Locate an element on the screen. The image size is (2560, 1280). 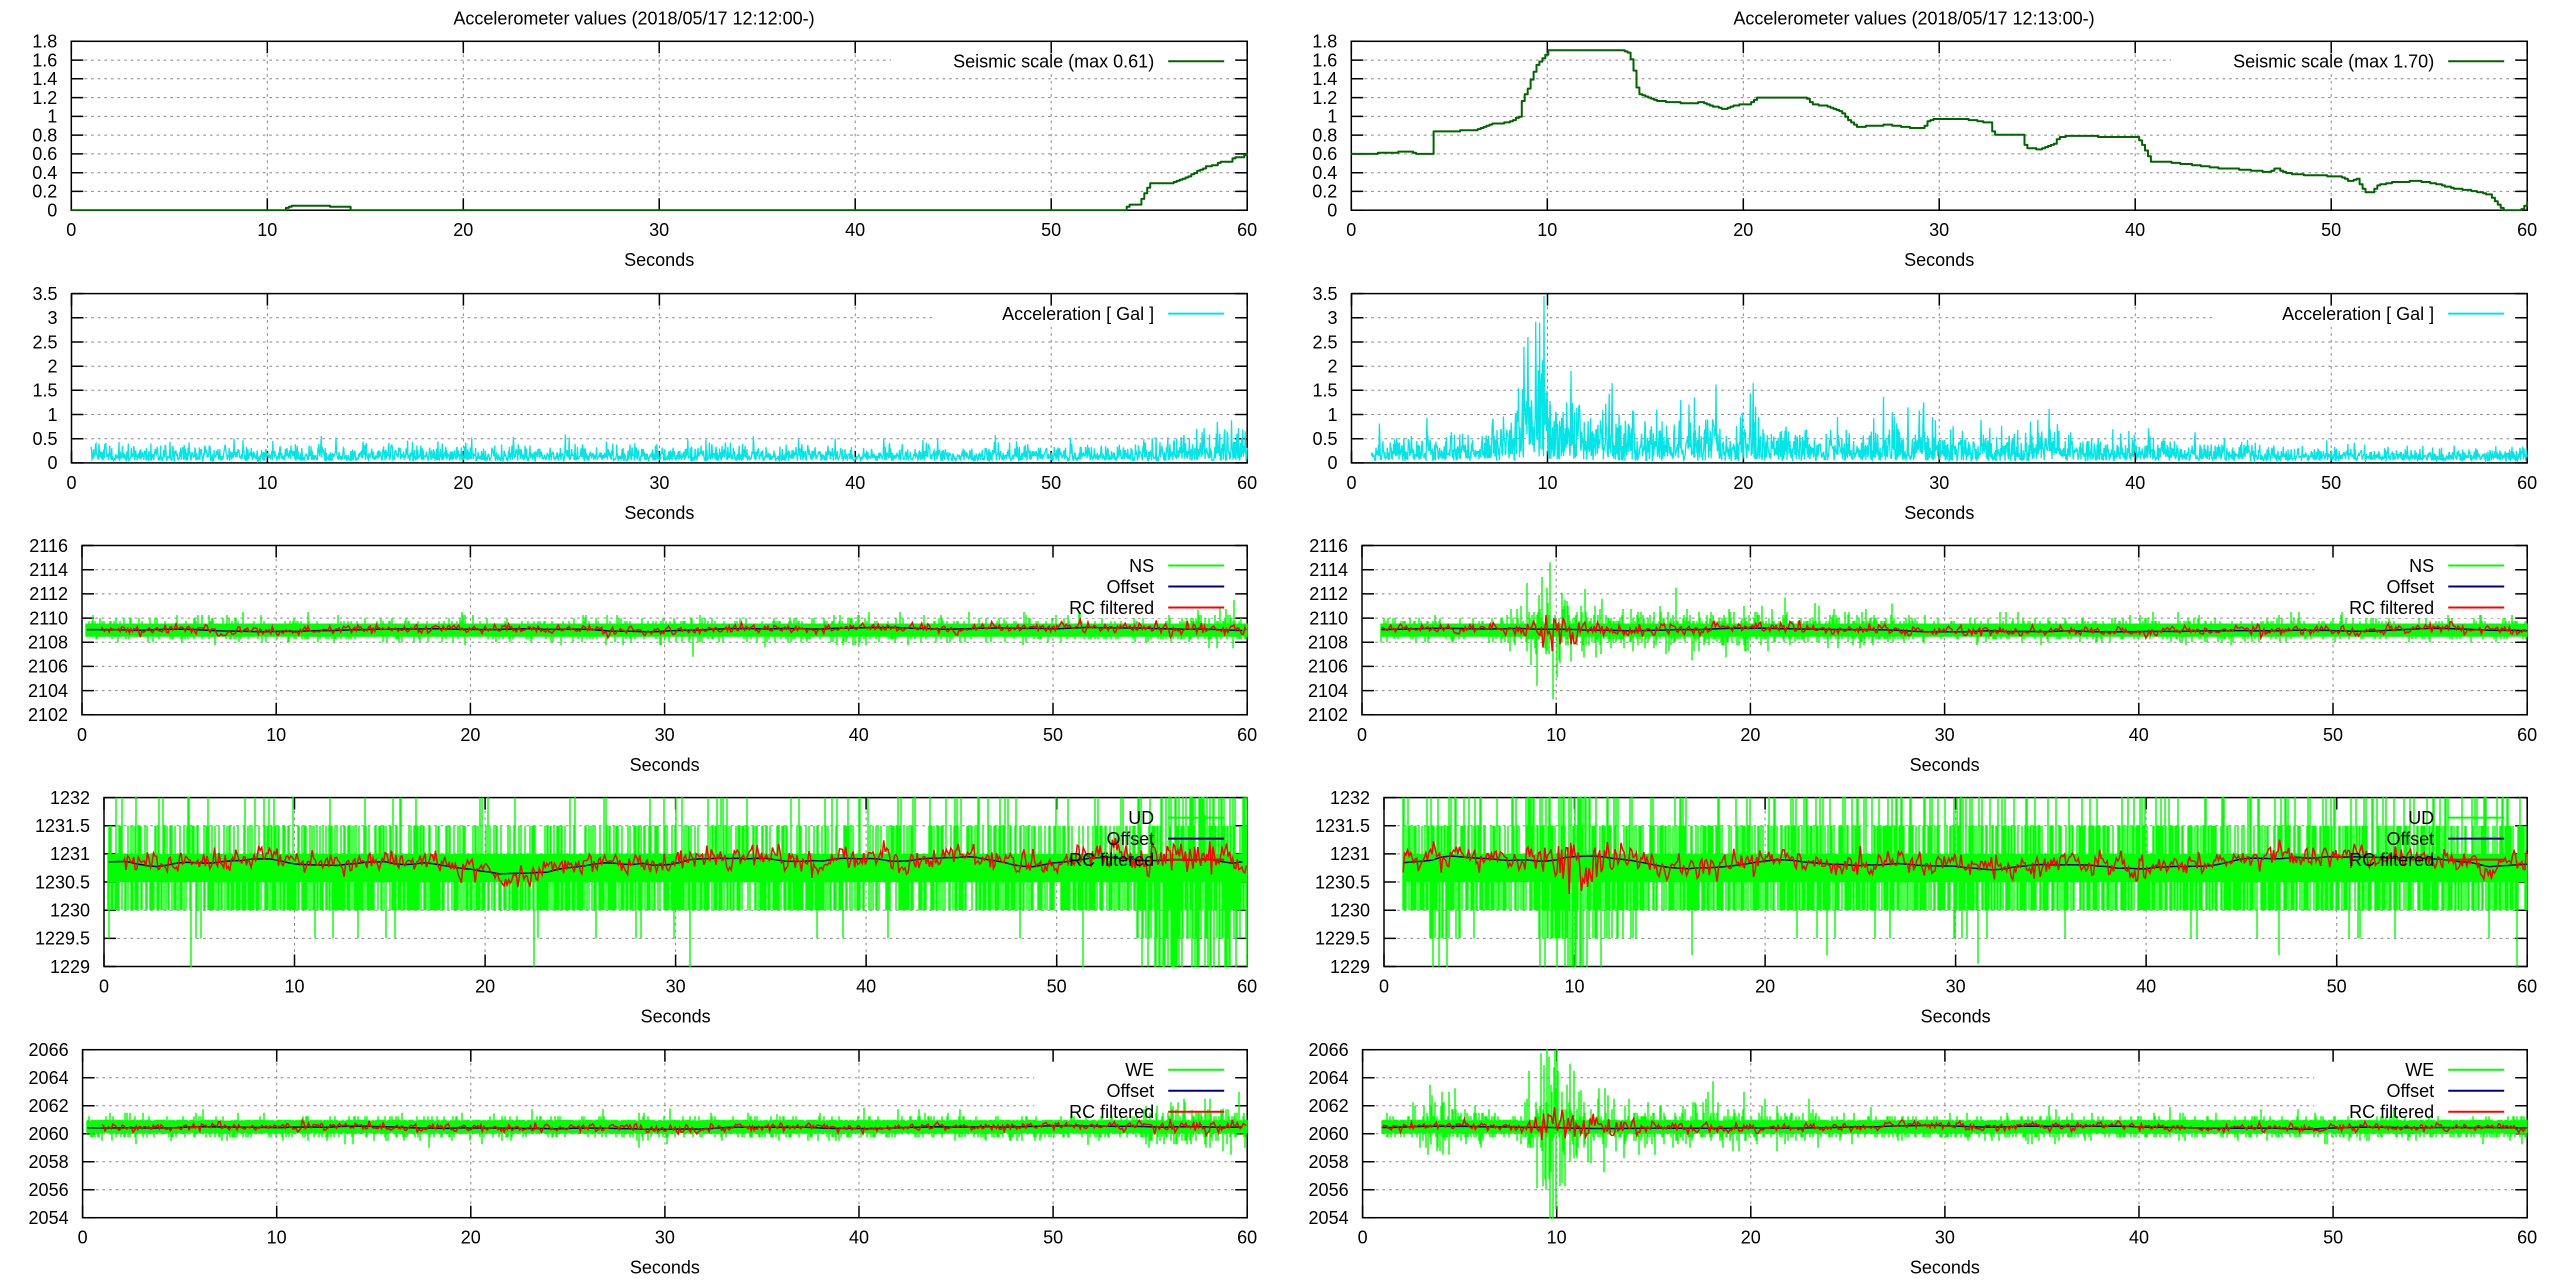
svg-text: 2102 is located at coordinates (48, 715).